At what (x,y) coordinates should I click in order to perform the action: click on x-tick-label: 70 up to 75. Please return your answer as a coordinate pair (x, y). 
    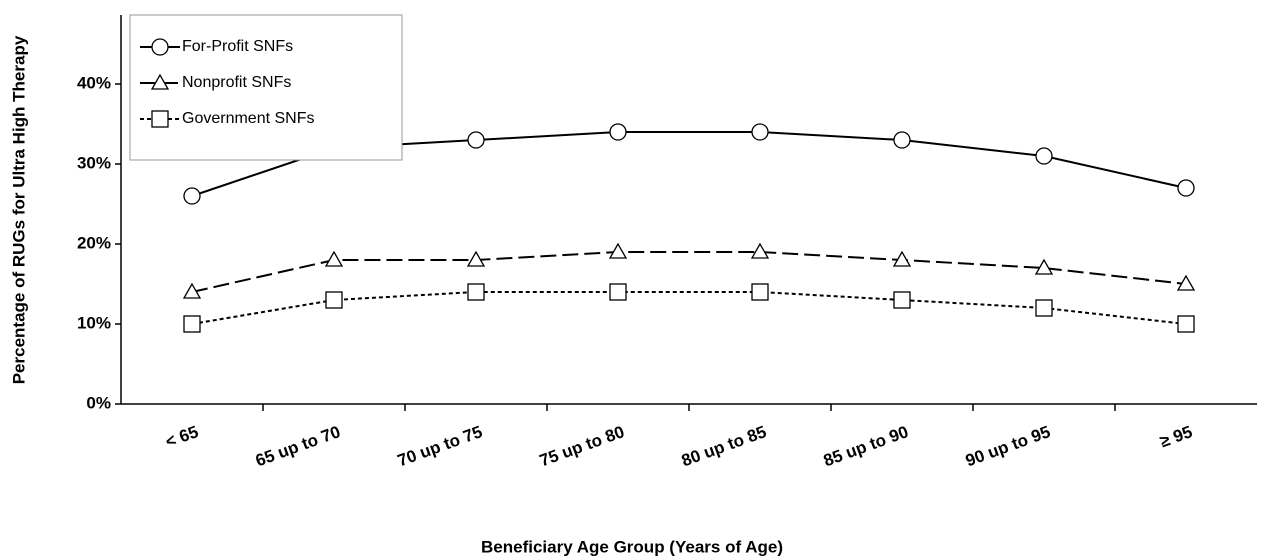
    Looking at the image, I should click on (440, 446).